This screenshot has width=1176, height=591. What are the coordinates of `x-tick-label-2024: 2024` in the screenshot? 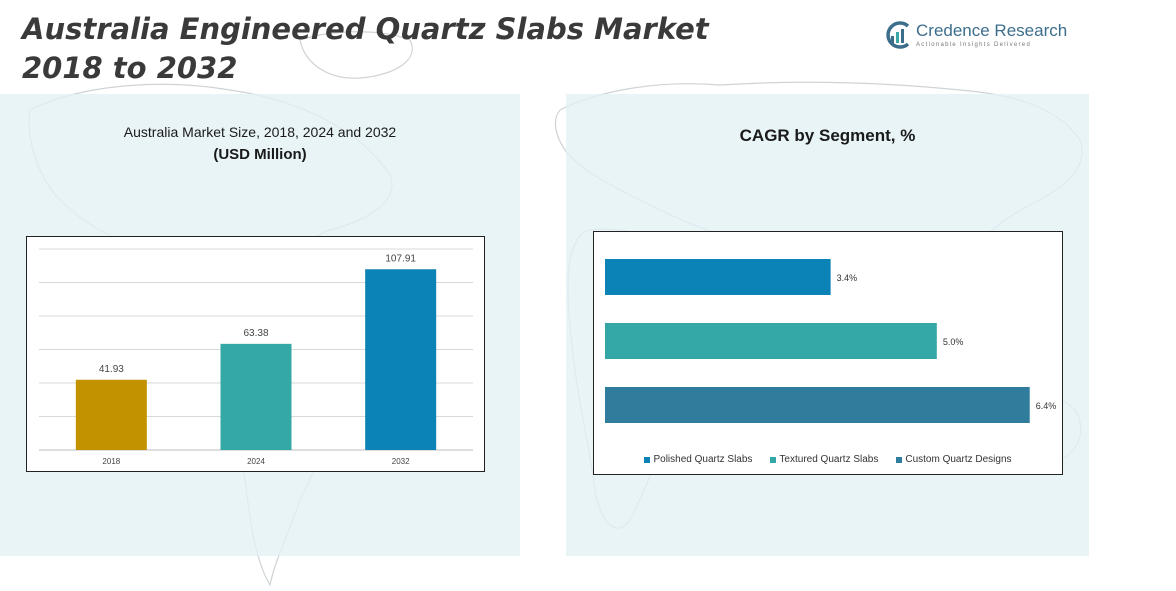 It's located at (256, 461).